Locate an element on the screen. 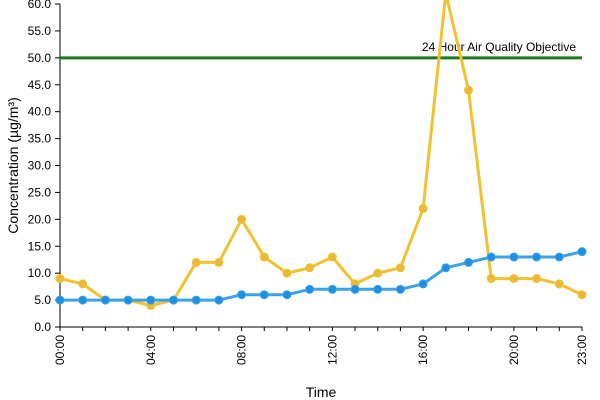  y-tick-label: 20.0 is located at coordinates (40, 219).